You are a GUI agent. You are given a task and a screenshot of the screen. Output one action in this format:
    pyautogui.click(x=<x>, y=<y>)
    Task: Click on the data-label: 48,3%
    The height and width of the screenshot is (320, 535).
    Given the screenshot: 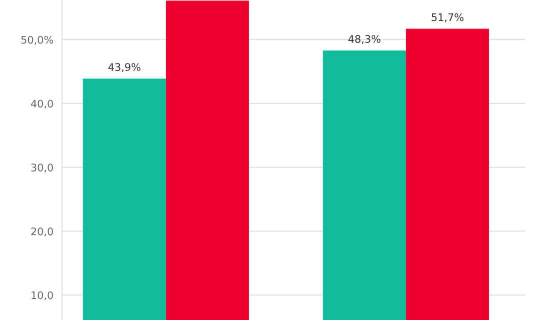 What is the action you would take?
    pyautogui.click(x=364, y=39)
    